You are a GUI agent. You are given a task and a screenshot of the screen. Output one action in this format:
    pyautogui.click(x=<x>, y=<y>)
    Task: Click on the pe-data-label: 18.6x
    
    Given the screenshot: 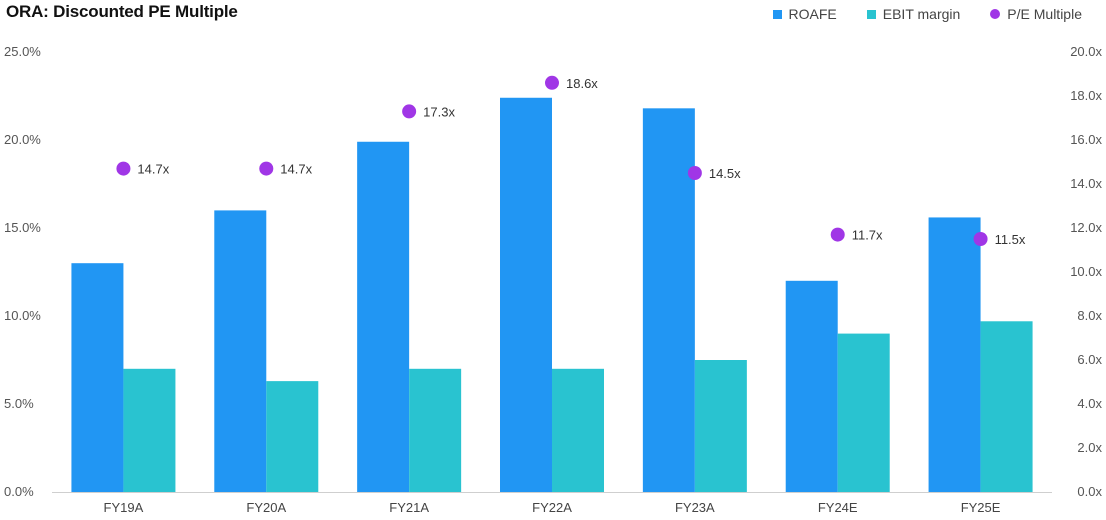 What is the action you would take?
    pyautogui.click(x=582, y=83)
    